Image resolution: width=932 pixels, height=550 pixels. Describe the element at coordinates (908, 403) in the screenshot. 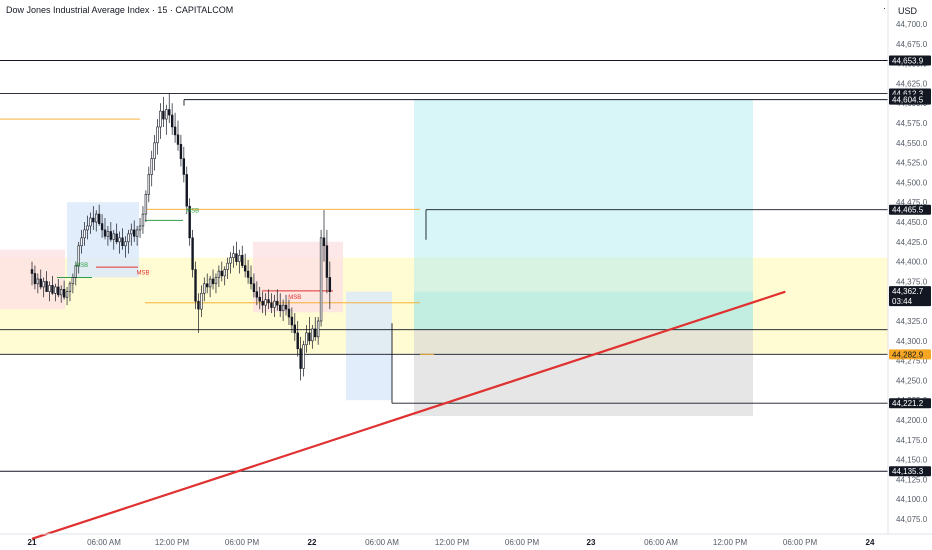

I see `price-badge-label: 44,221.2` at that location.